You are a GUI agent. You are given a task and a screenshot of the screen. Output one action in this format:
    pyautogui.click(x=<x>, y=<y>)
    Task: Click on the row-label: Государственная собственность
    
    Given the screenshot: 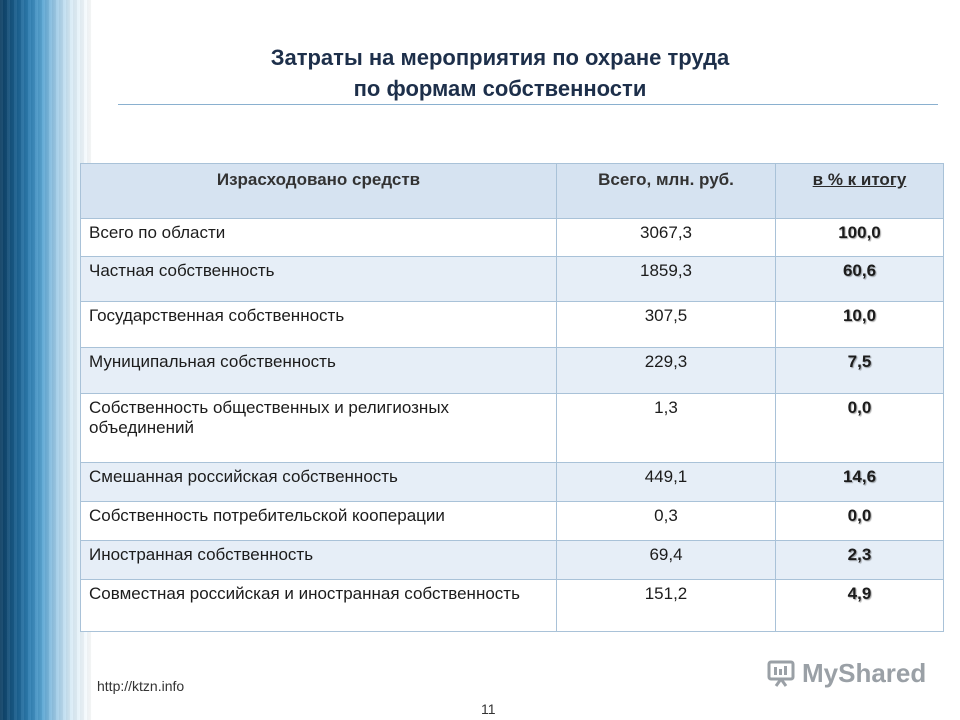 What is the action you would take?
    pyautogui.click(x=318, y=324)
    